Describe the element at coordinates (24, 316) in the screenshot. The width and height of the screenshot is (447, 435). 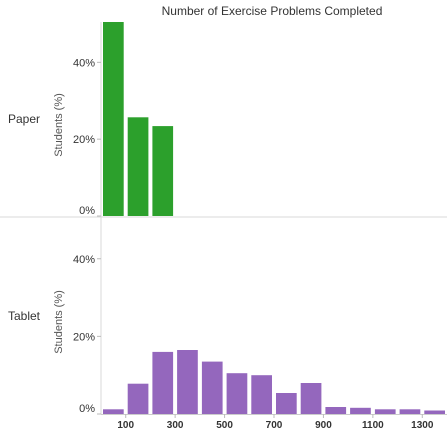
I see `row-label: Tablet` at that location.